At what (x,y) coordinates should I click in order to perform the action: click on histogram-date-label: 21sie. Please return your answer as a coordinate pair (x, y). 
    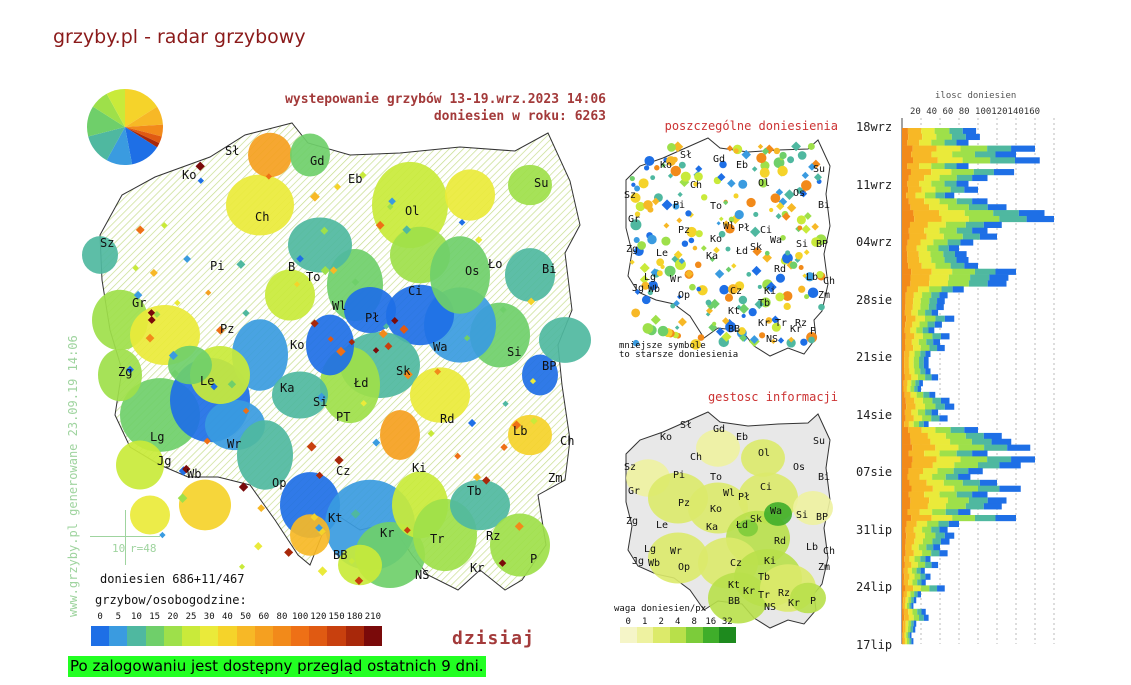
    Looking at the image, I should click on (874, 357).